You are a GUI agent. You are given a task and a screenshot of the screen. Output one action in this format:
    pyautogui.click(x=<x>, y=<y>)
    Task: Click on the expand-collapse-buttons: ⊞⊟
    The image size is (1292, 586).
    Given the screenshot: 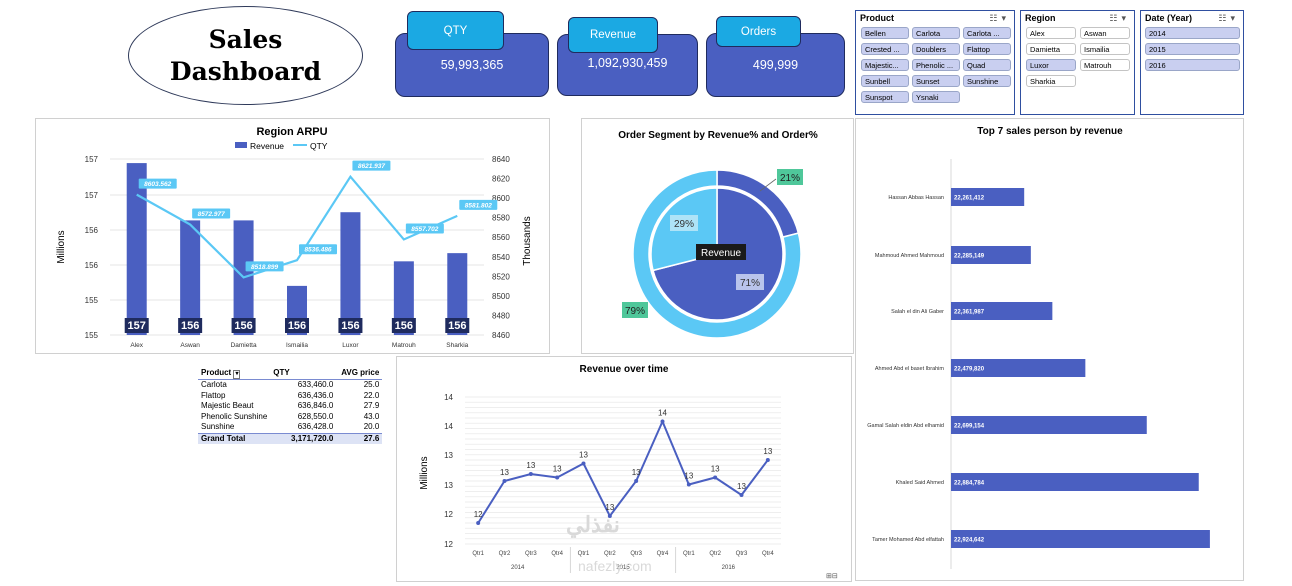 What is the action you would take?
    pyautogui.click(x=832, y=576)
    